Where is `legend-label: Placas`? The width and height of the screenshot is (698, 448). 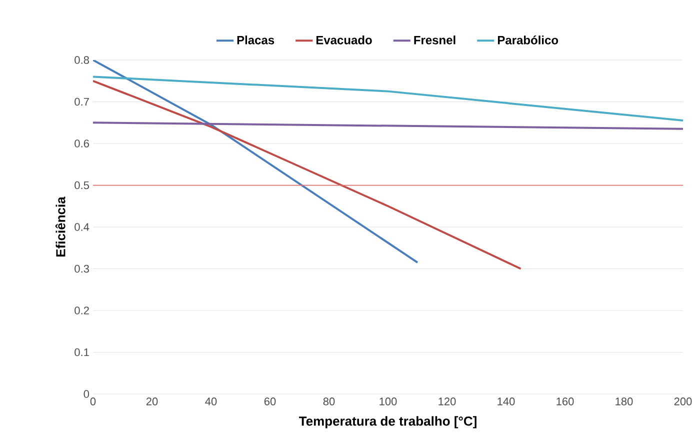
legend-label: Placas is located at coordinates (255, 40).